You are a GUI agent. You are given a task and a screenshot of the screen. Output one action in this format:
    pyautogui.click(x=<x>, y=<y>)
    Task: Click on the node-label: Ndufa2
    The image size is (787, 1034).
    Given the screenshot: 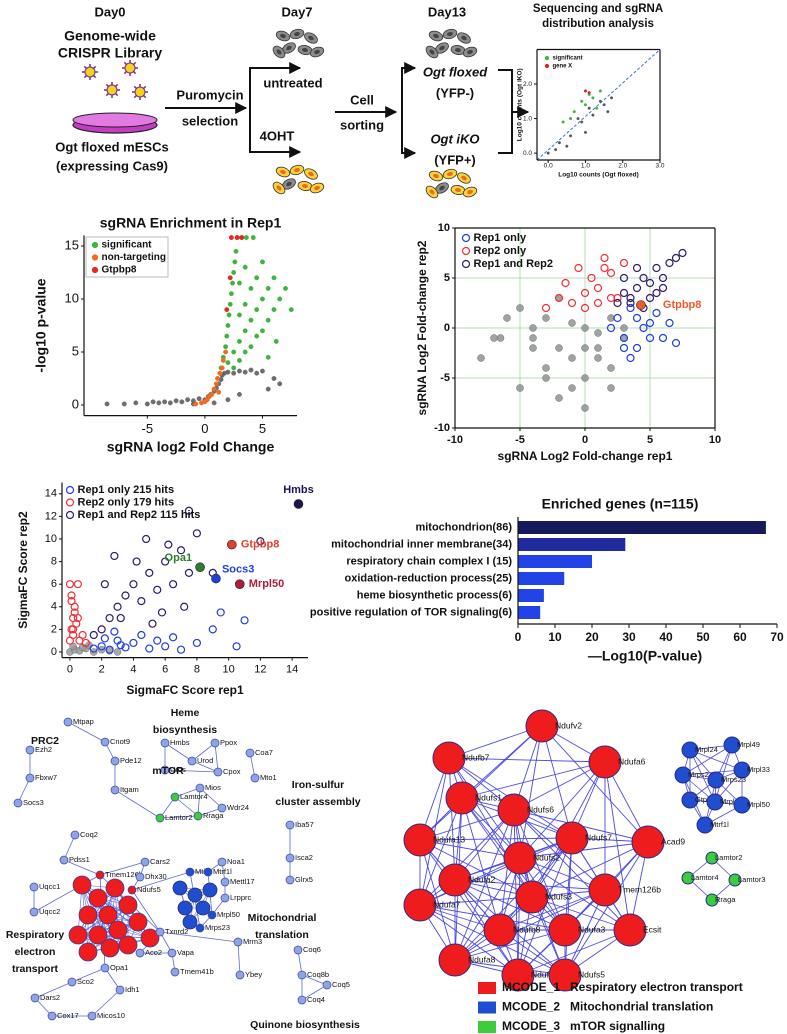 What is the action you would take?
    pyautogui.click(x=482, y=879)
    